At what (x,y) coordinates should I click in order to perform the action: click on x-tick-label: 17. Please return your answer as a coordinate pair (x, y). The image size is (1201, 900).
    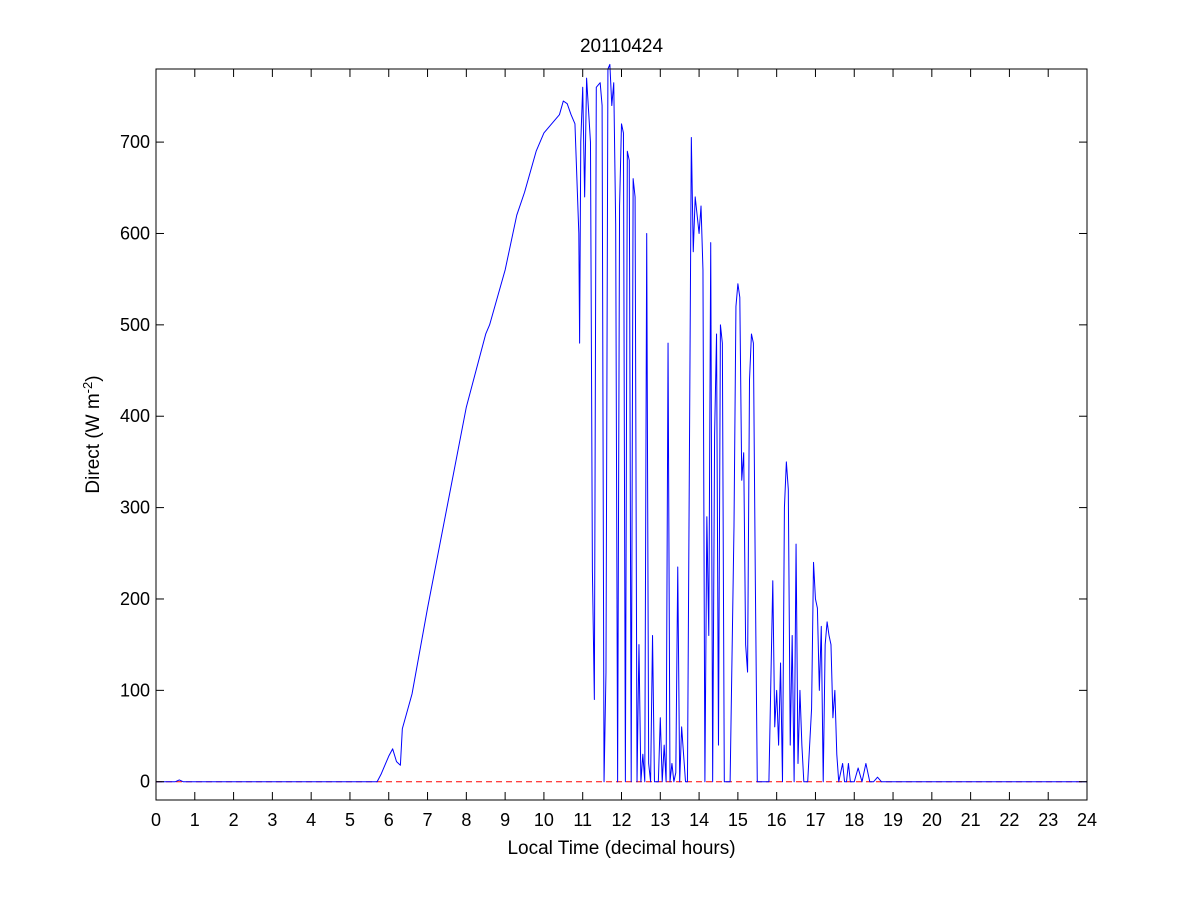
    Looking at the image, I should click on (815, 820).